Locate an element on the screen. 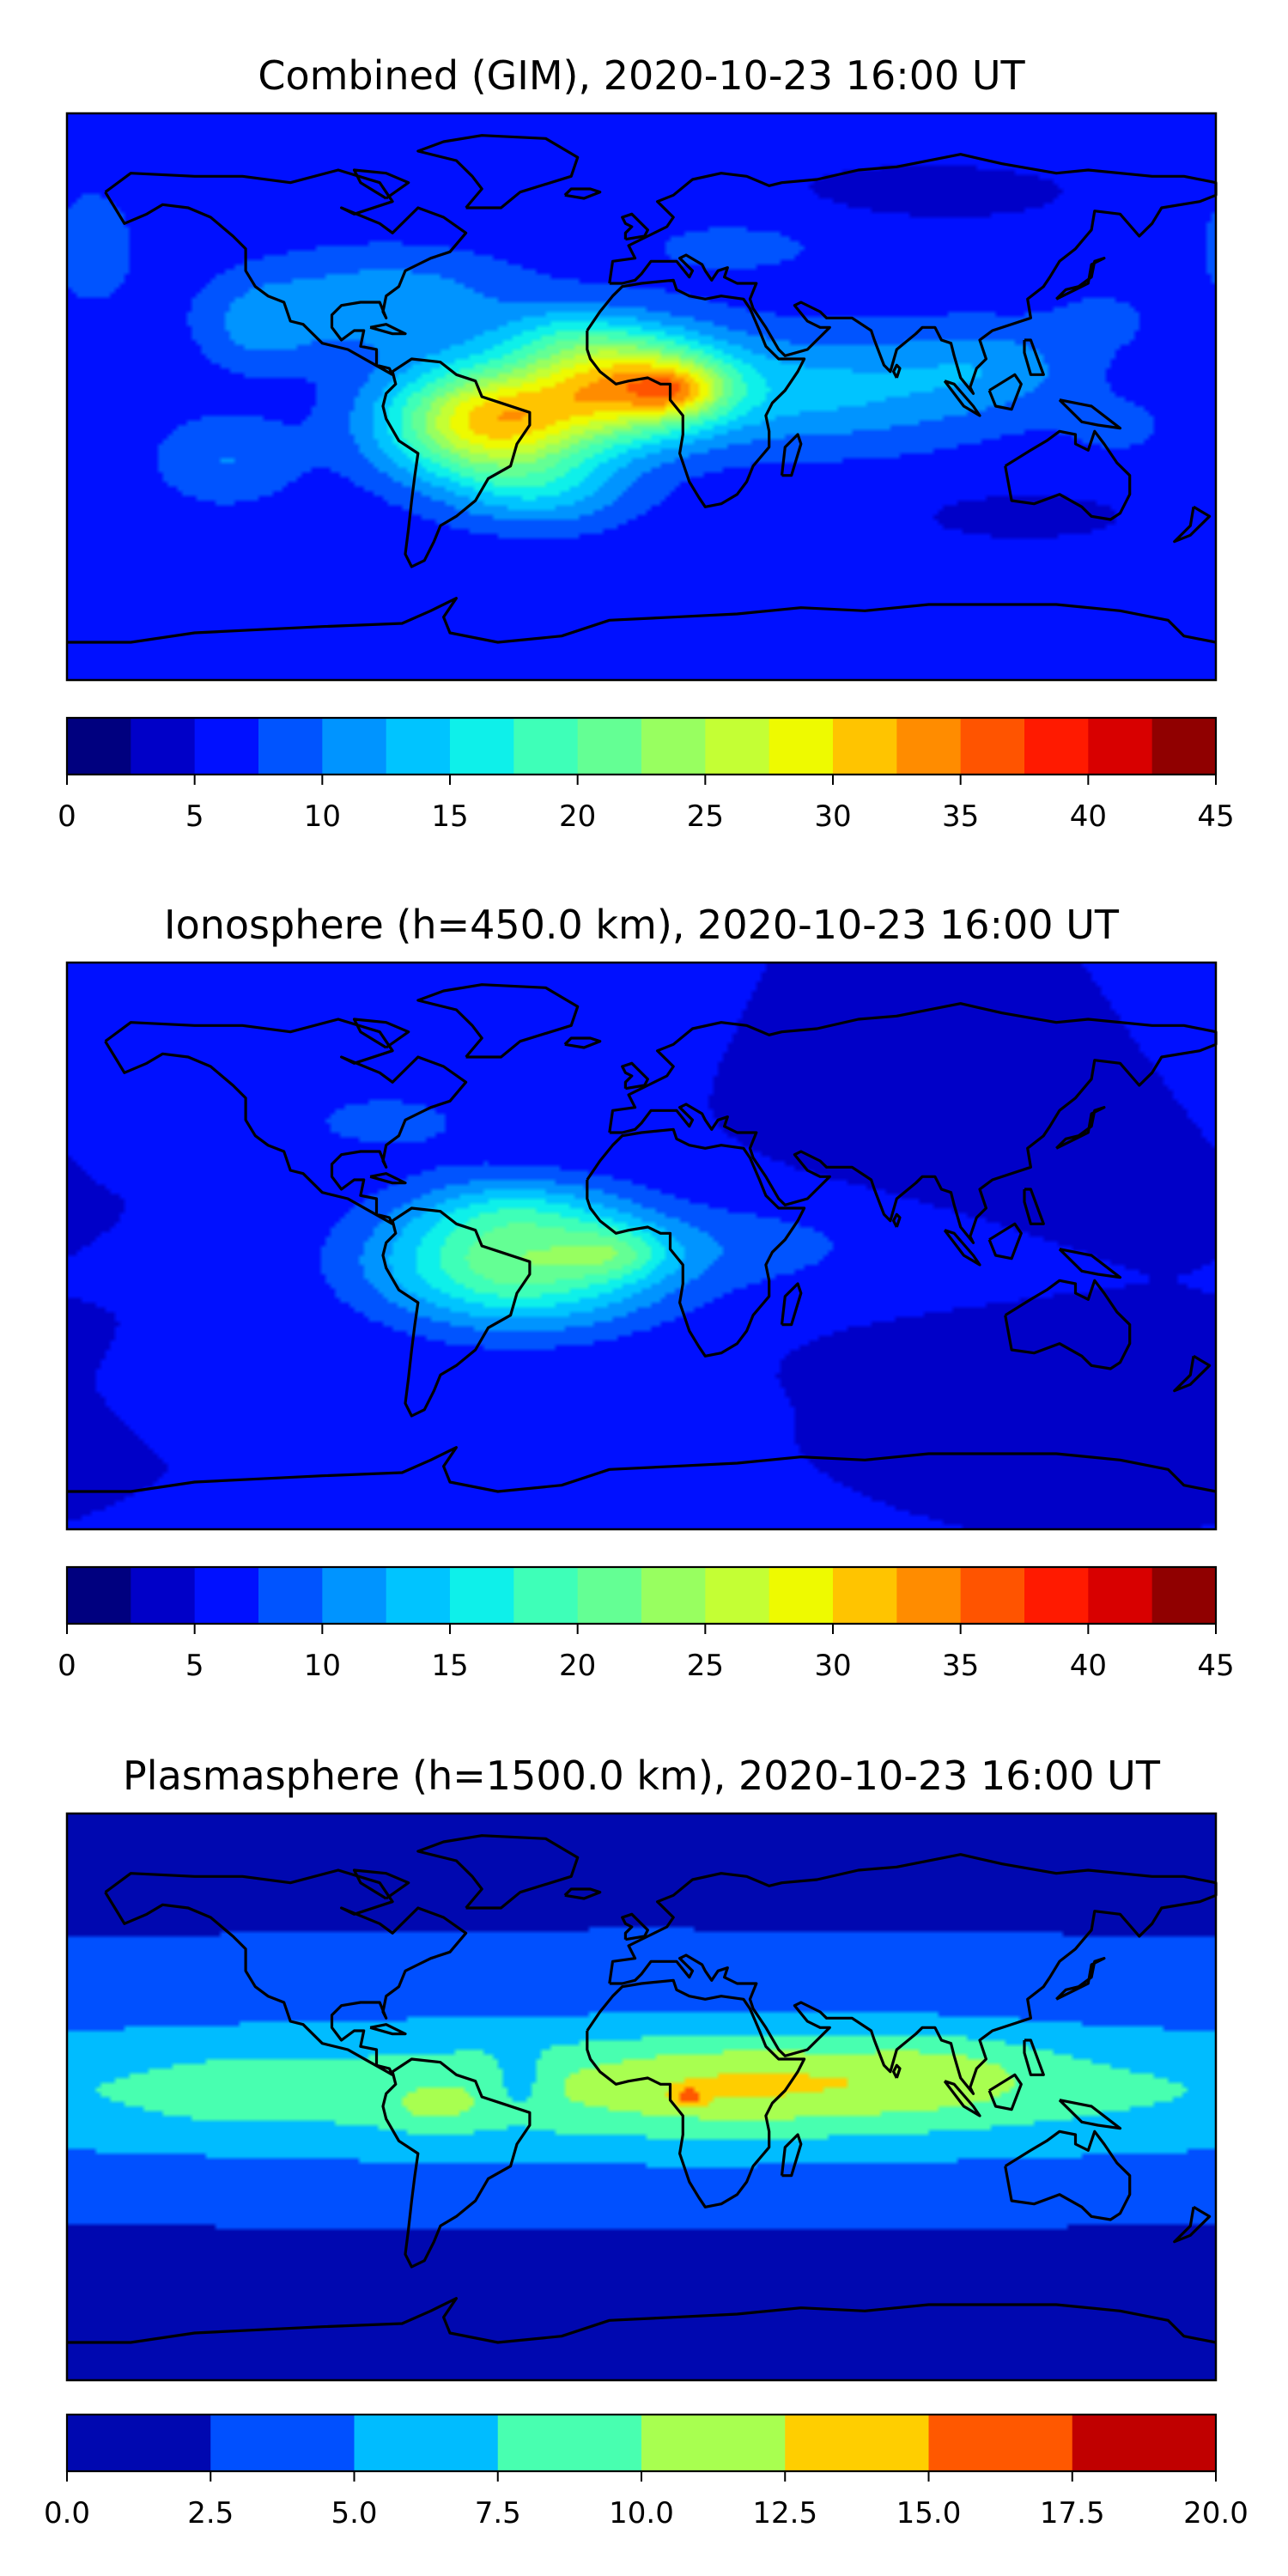 The width and height of the screenshot is (1288, 2576). colorbar: 0.0 2.5 5.0 7.5 10.0 12.5 15.0 17.5 20.0 is located at coordinates (647, 2471).